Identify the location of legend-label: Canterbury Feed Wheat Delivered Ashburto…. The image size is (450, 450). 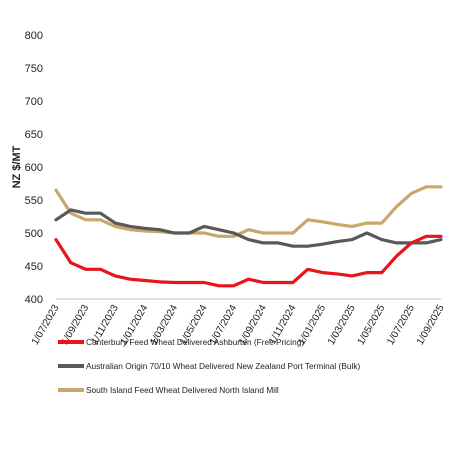
(195, 342).